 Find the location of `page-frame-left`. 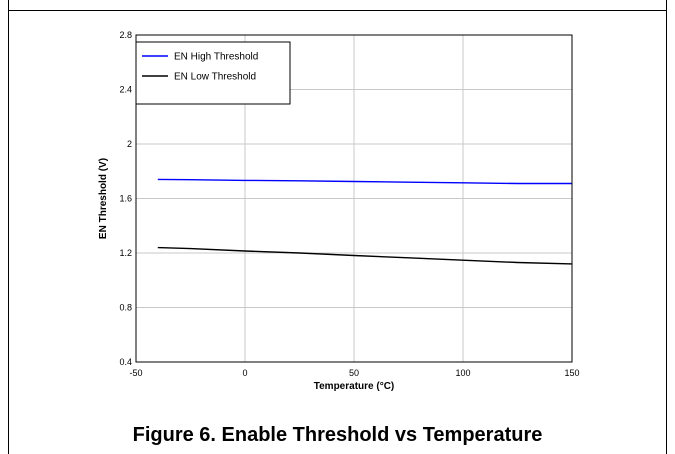

page-frame-left is located at coordinates (8, 227).